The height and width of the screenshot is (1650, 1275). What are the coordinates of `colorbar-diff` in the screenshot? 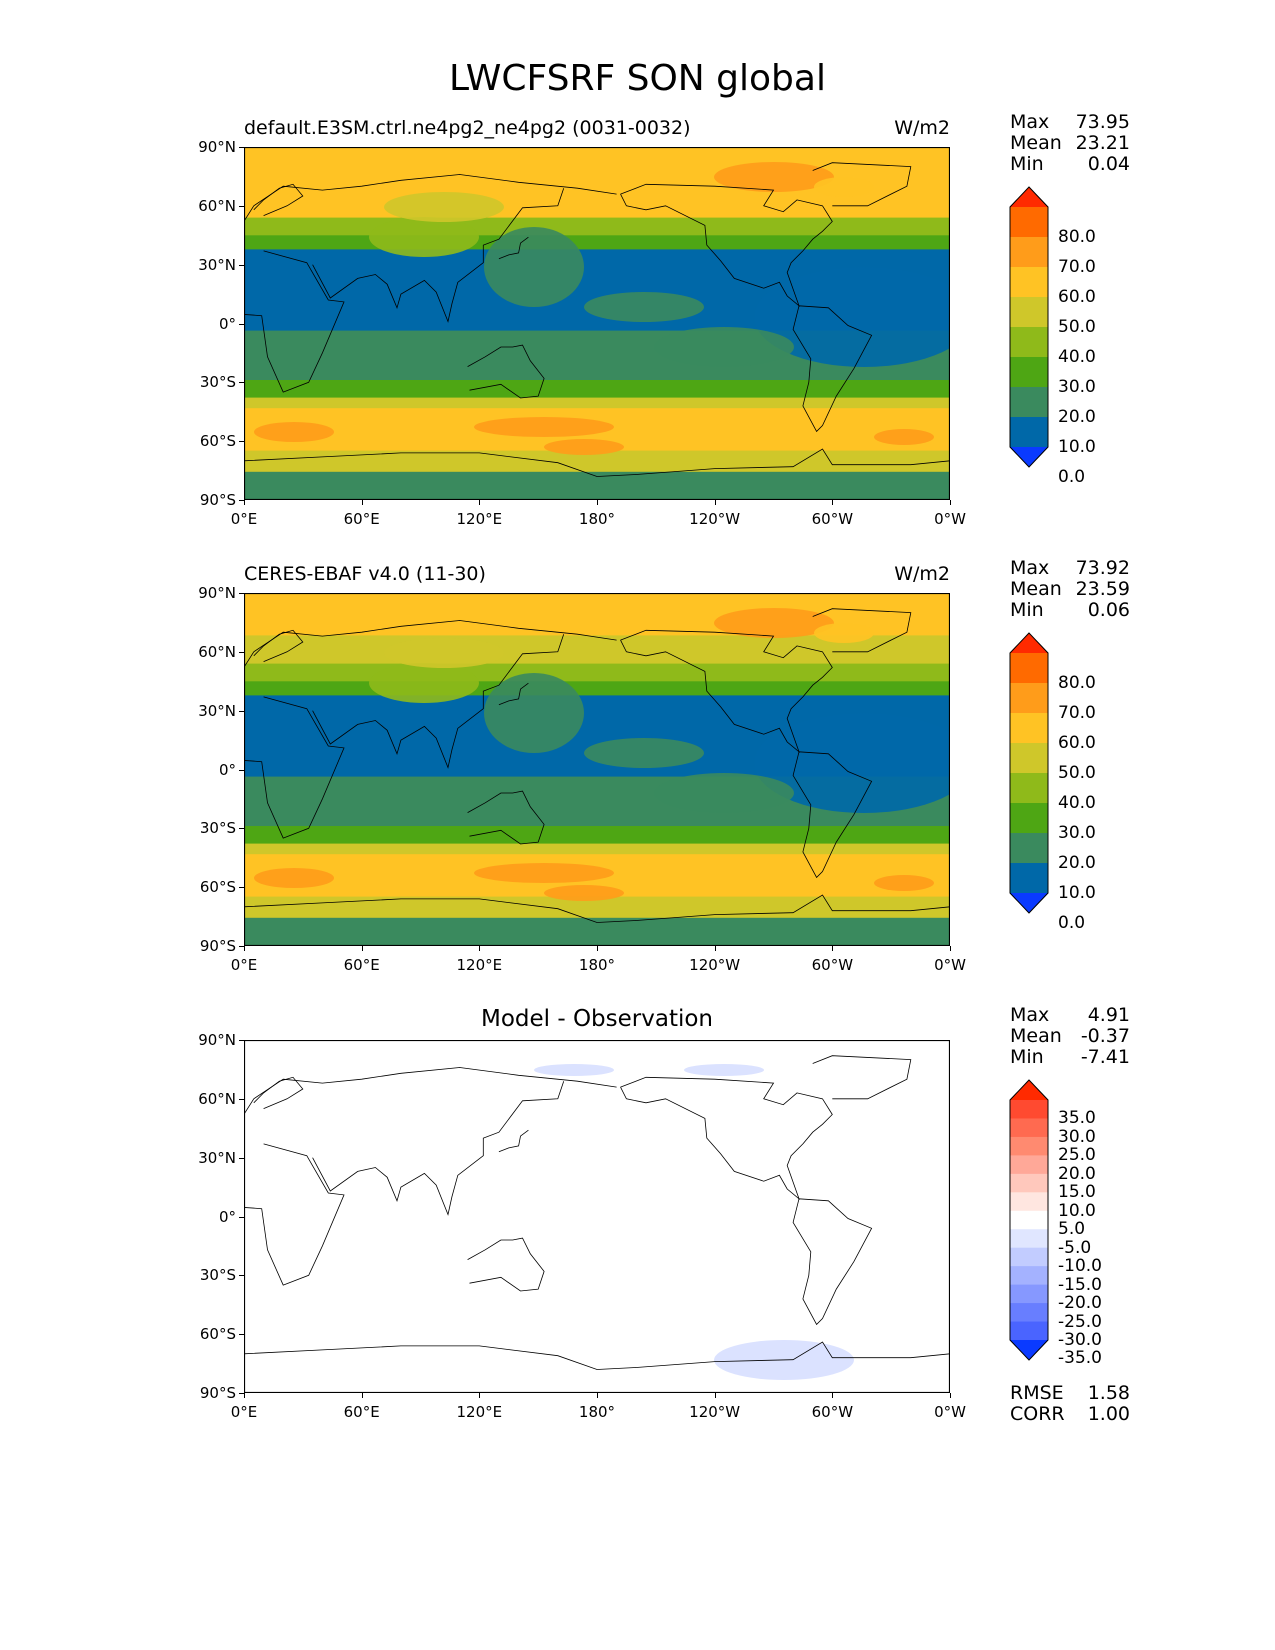 It's located at (1029, 1220).